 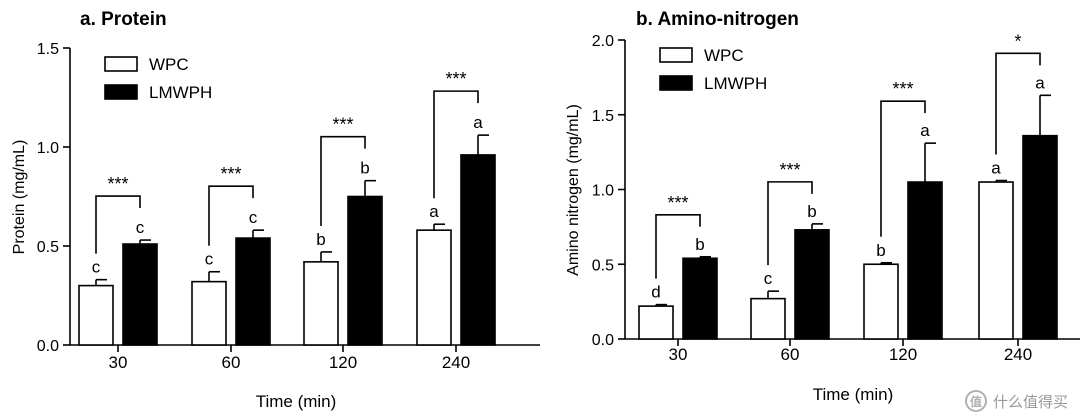 I want to click on significance-stars: *, so click(x=1017, y=41).